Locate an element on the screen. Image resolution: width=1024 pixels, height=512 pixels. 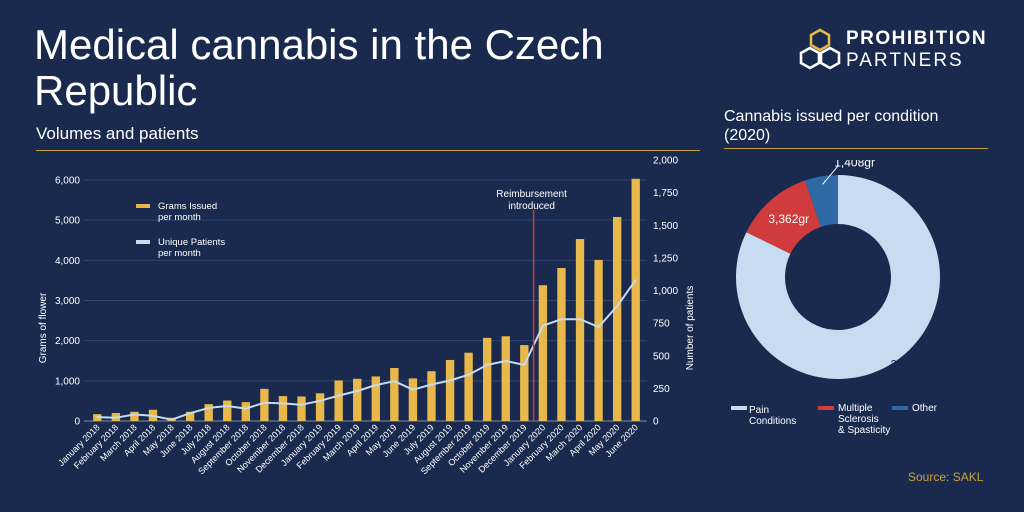
pie-legend-label: Multiple Sclerosis & Spasticity is located at coordinates (864, 419).